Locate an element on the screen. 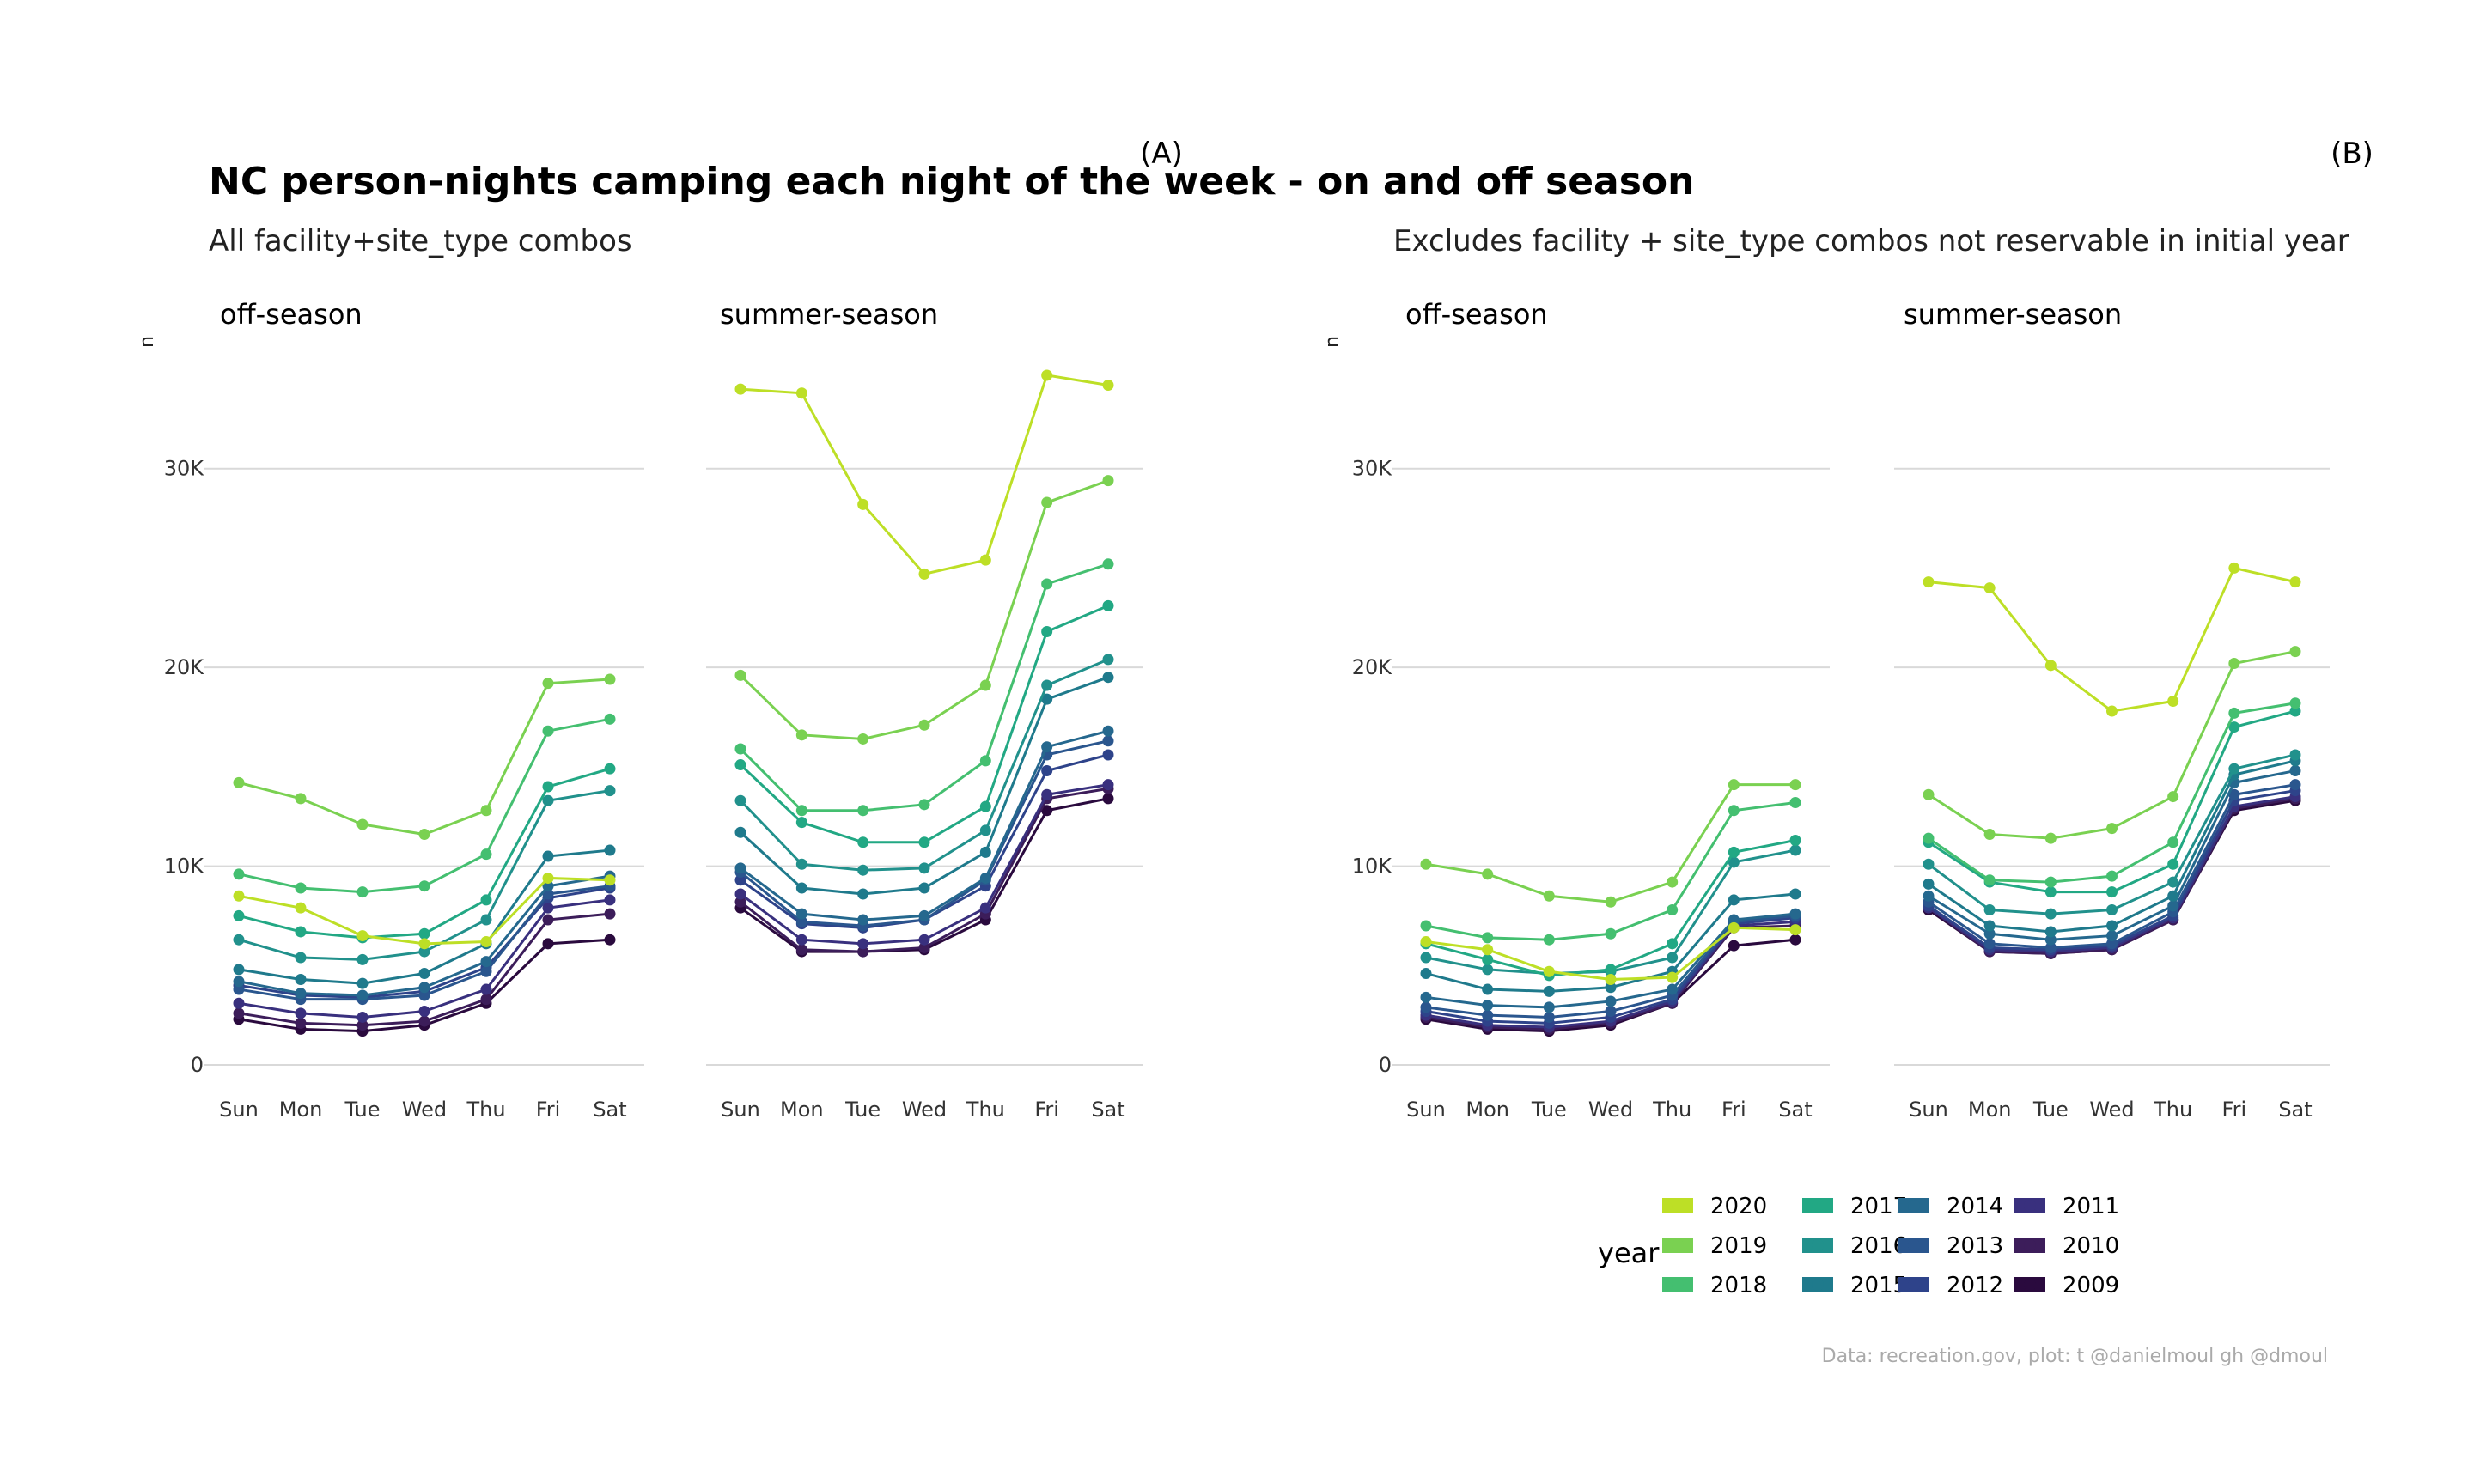  series-2010 is located at coordinates (424, 969).